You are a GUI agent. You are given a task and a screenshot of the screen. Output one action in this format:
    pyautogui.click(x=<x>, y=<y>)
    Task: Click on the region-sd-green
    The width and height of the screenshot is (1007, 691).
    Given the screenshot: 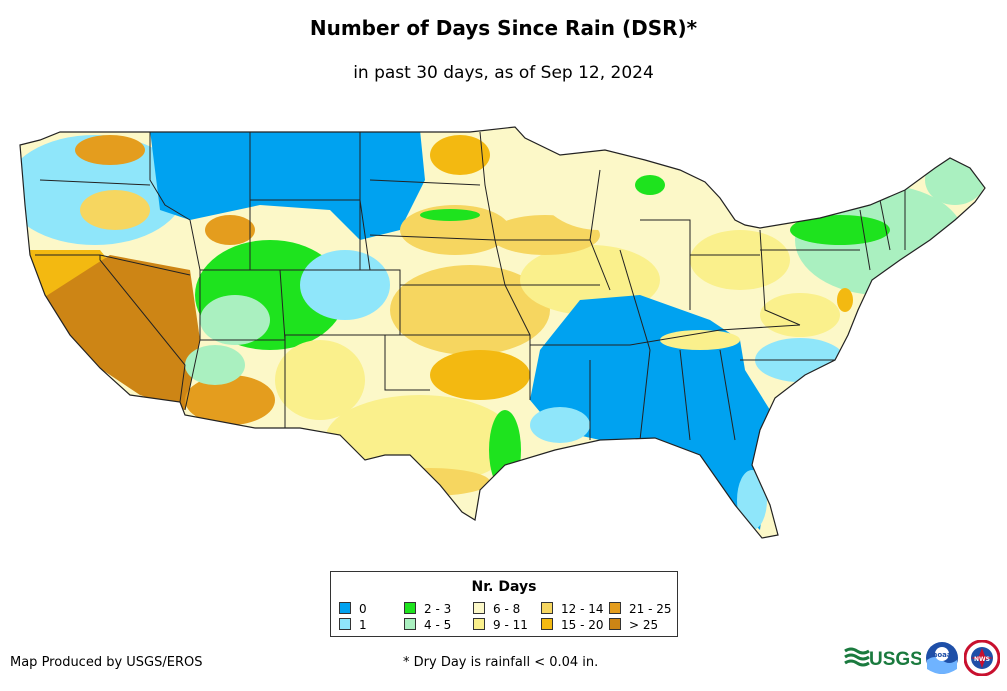 What is the action you would take?
    pyautogui.click(x=450, y=215)
    